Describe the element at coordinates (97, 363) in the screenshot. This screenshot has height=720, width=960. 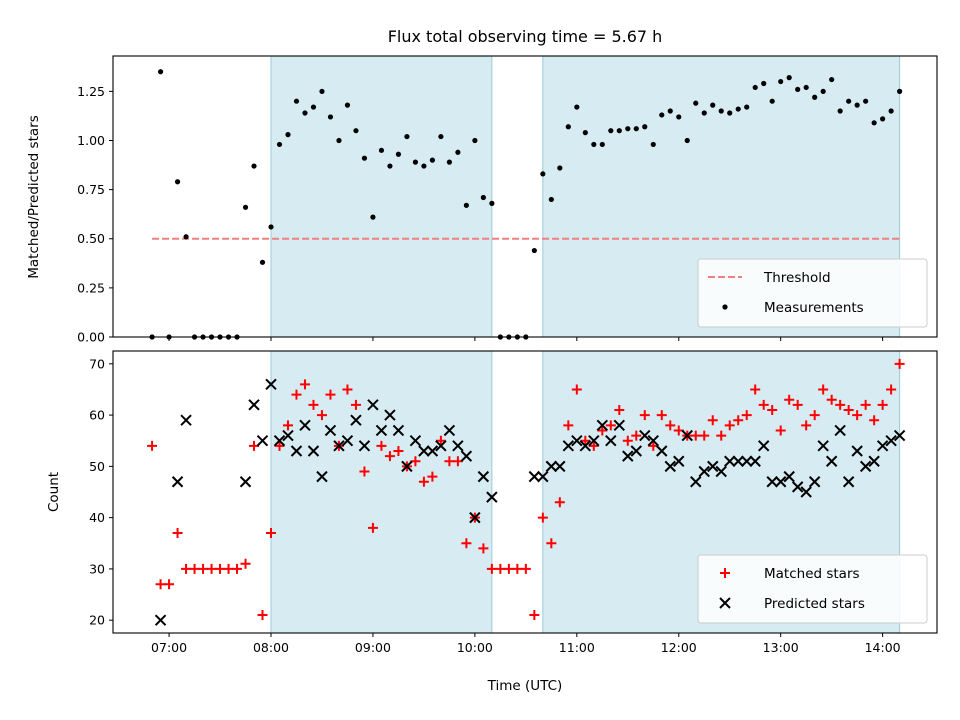
I see `bottom-y-tick-label-5: 70` at that location.